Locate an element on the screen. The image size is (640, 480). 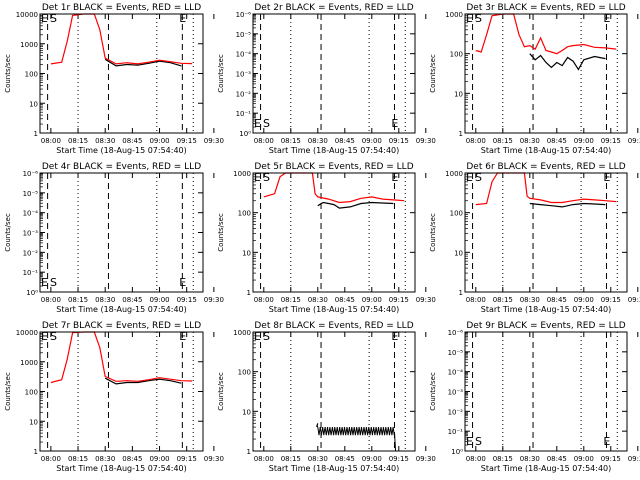
panel-title: Det 5r BLACK = Events, RED = LLD is located at coordinates (333, 167).